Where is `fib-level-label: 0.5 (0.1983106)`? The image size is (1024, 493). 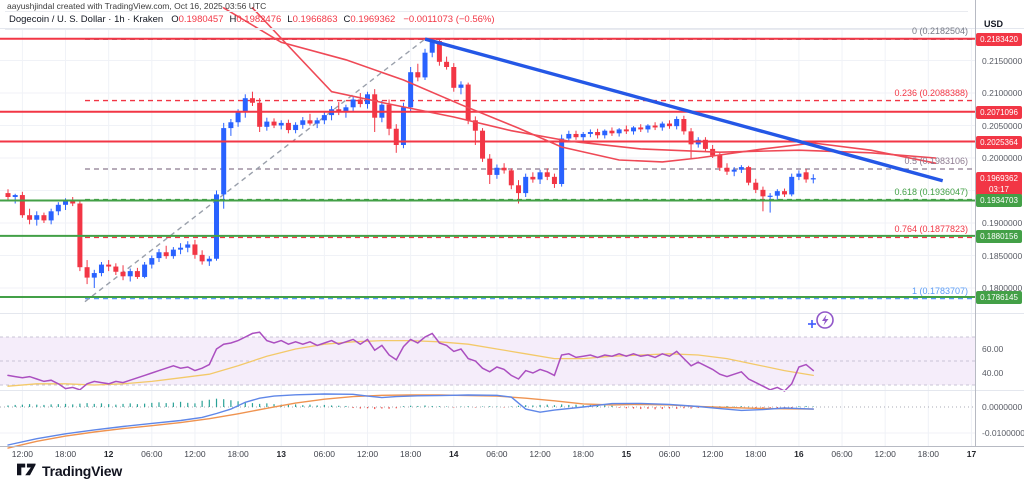 fib-level-label: 0.5 (0.1983106) is located at coordinates (936, 160).